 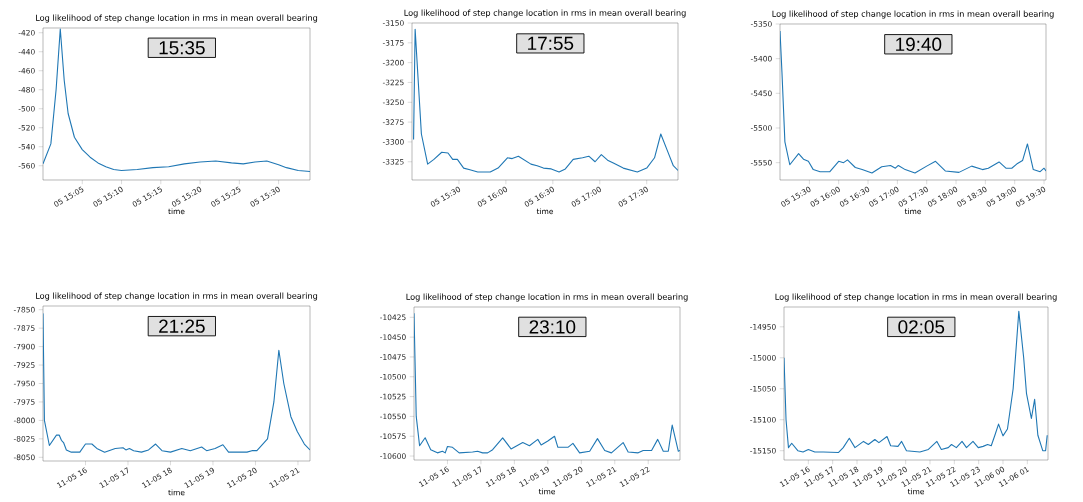 I want to click on annotation: 15:35, so click(x=182, y=48).